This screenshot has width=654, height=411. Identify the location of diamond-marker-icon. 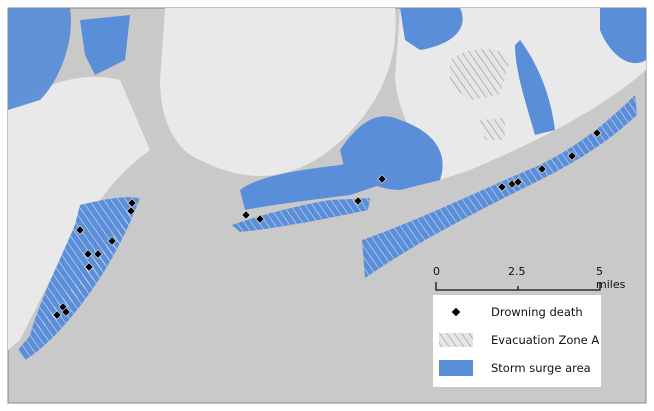
(456, 312).